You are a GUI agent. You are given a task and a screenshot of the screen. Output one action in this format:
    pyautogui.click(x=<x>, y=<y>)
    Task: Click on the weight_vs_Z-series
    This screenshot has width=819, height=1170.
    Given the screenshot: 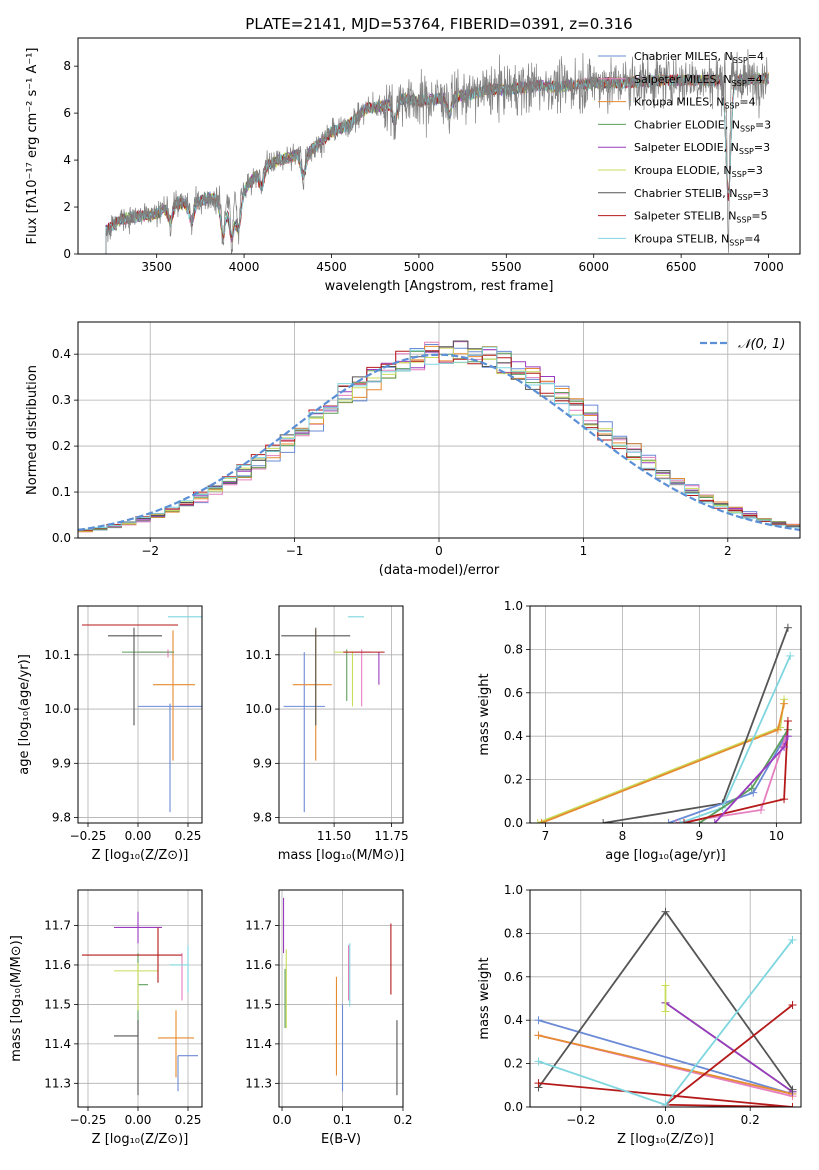 What is the action you would take?
    pyautogui.click(x=665, y=1007)
    